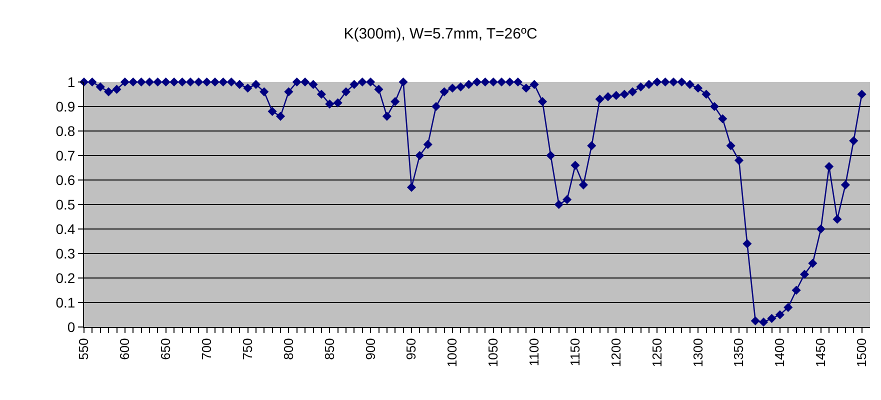 This screenshot has width=881, height=400. I want to click on x-tick-label: 650, so click(166, 349).